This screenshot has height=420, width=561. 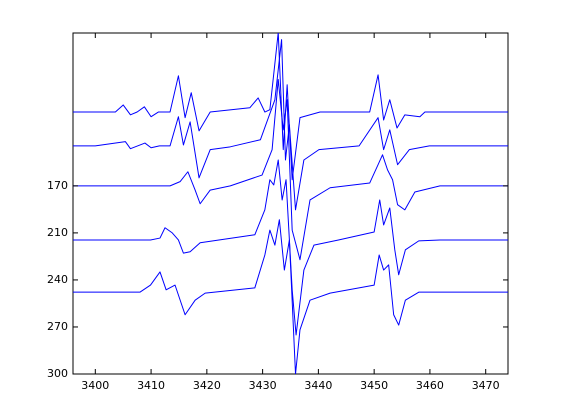 I want to click on x-tick-label: 3430, so click(x=263, y=385).